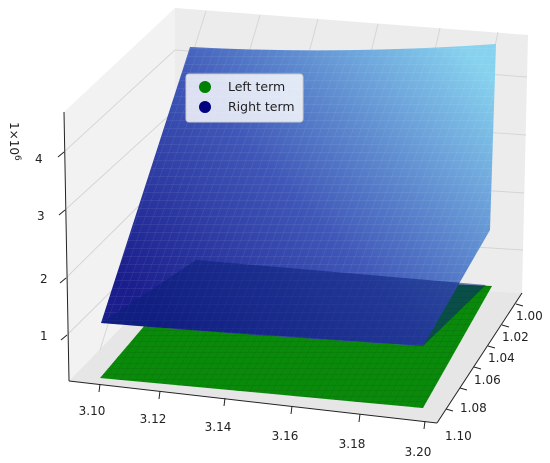 This screenshot has height=463, width=550. What do you see at coordinates (256, 86) in the screenshot?
I see `legend-label-left-term: Left term` at bounding box center [256, 86].